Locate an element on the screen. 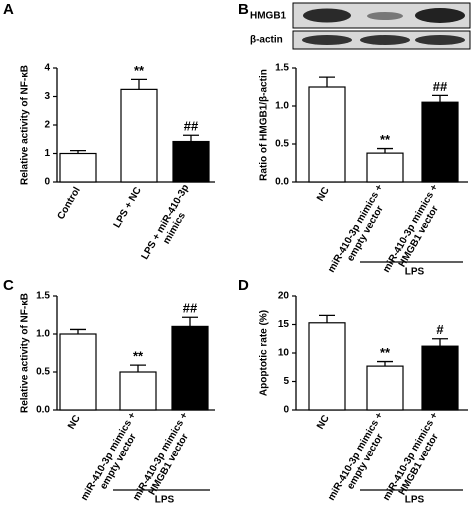 The height and width of the screenshot is (509, 474). panel-label: B is located at coordinates (243, 9).